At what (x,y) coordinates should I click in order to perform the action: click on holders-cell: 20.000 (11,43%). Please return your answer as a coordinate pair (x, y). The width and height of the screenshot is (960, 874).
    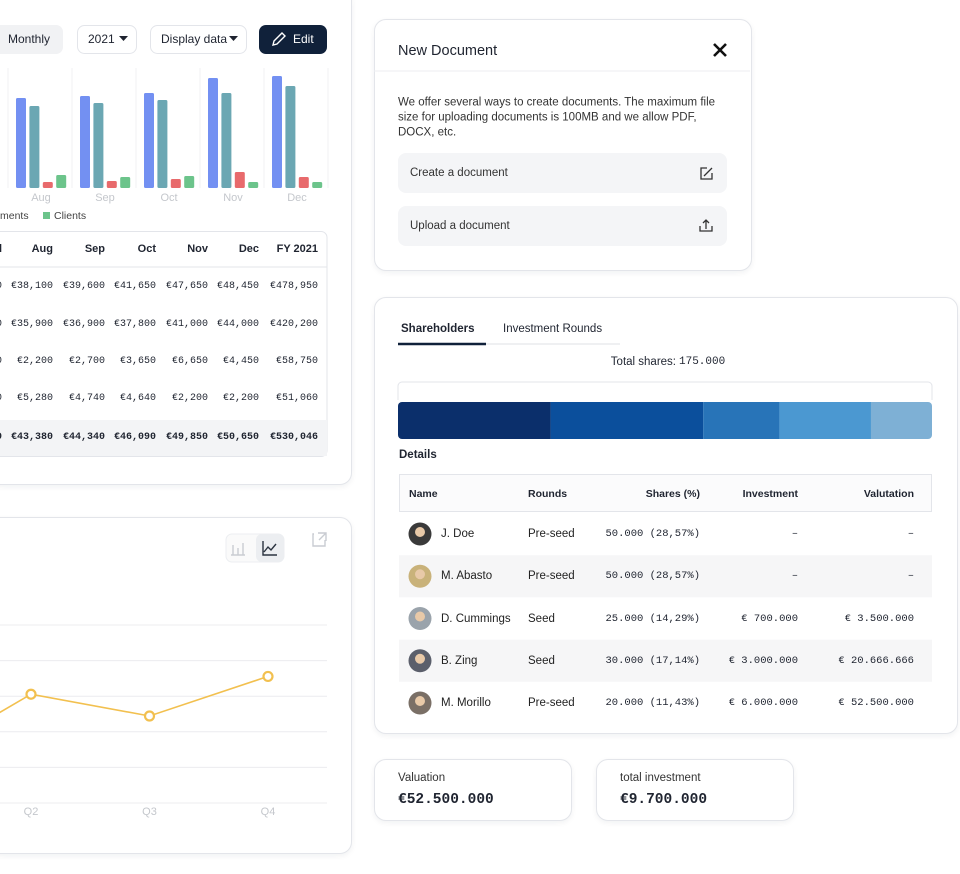
    Looking at the image, I should click on (652, 703).